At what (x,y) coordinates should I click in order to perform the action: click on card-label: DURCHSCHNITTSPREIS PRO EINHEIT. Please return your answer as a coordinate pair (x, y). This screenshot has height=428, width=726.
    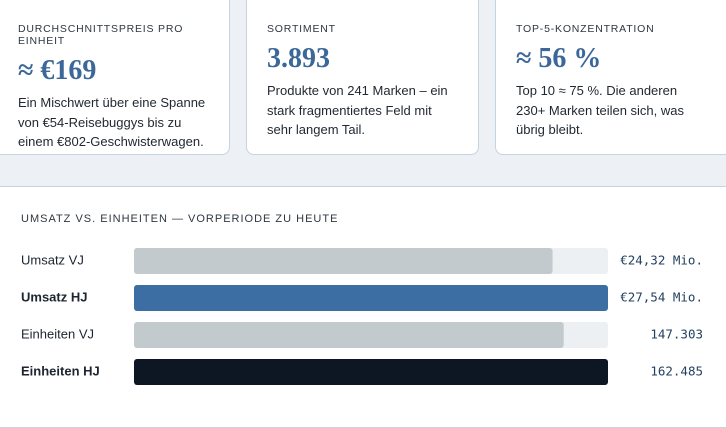
    Looking at the image, I should click on (101, 35).